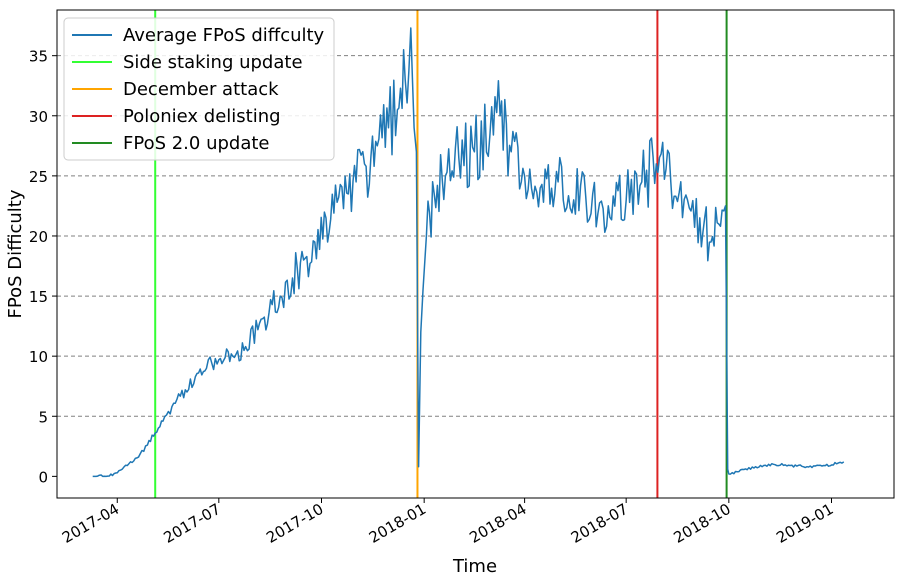  What do you see at coordinates (397, 523) in the screenshot?
I see `x-tick-label: 2018-01` at bounding box center [397, 523].